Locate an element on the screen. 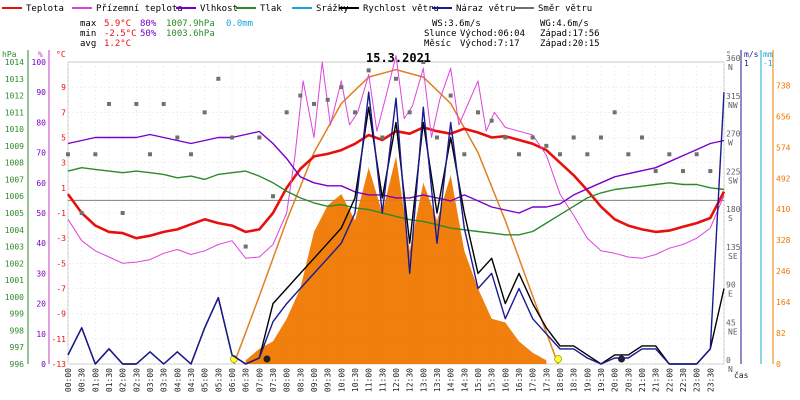  rad-tick-label: 738 is located at coordinates (783, 85).